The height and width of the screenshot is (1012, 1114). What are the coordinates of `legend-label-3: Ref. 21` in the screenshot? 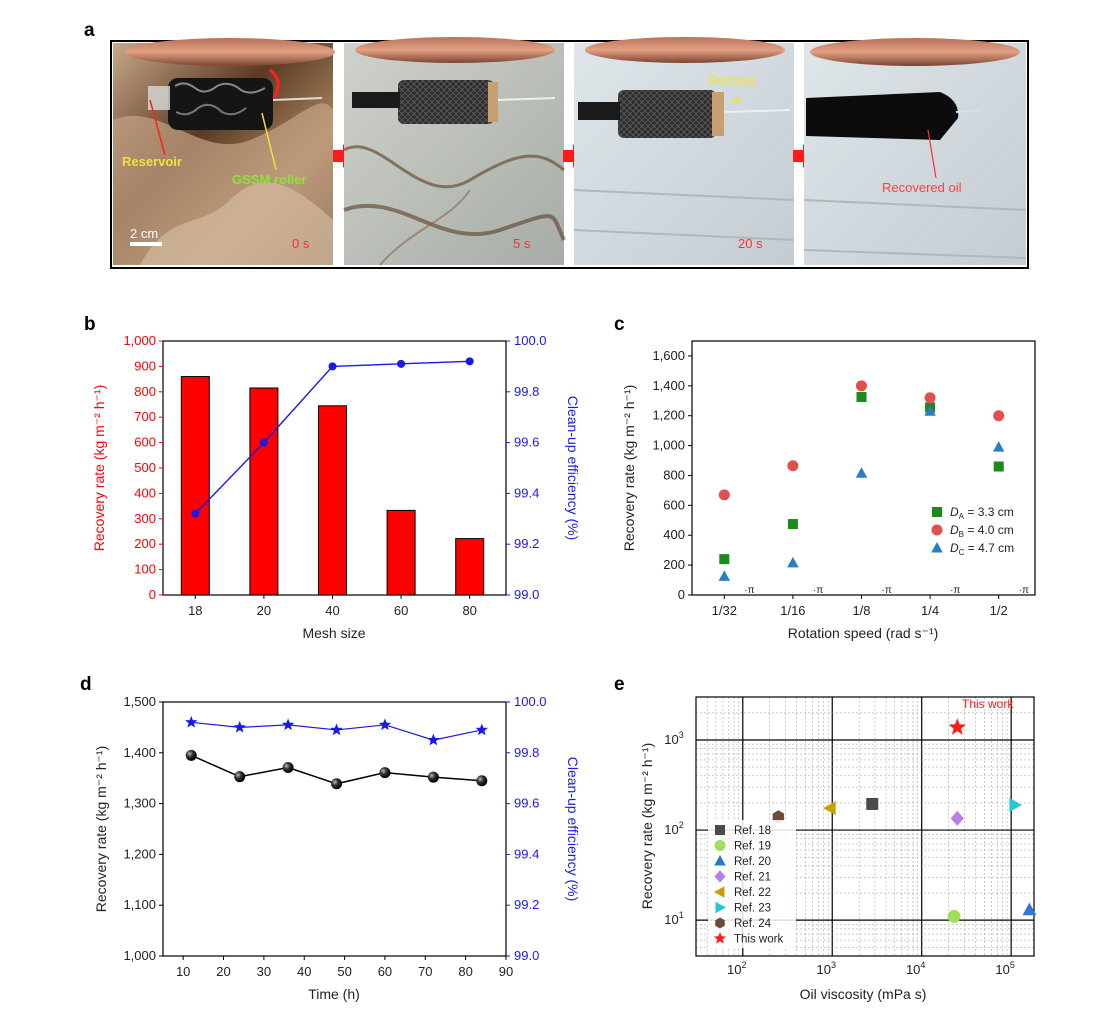 It's located at (752, 878).